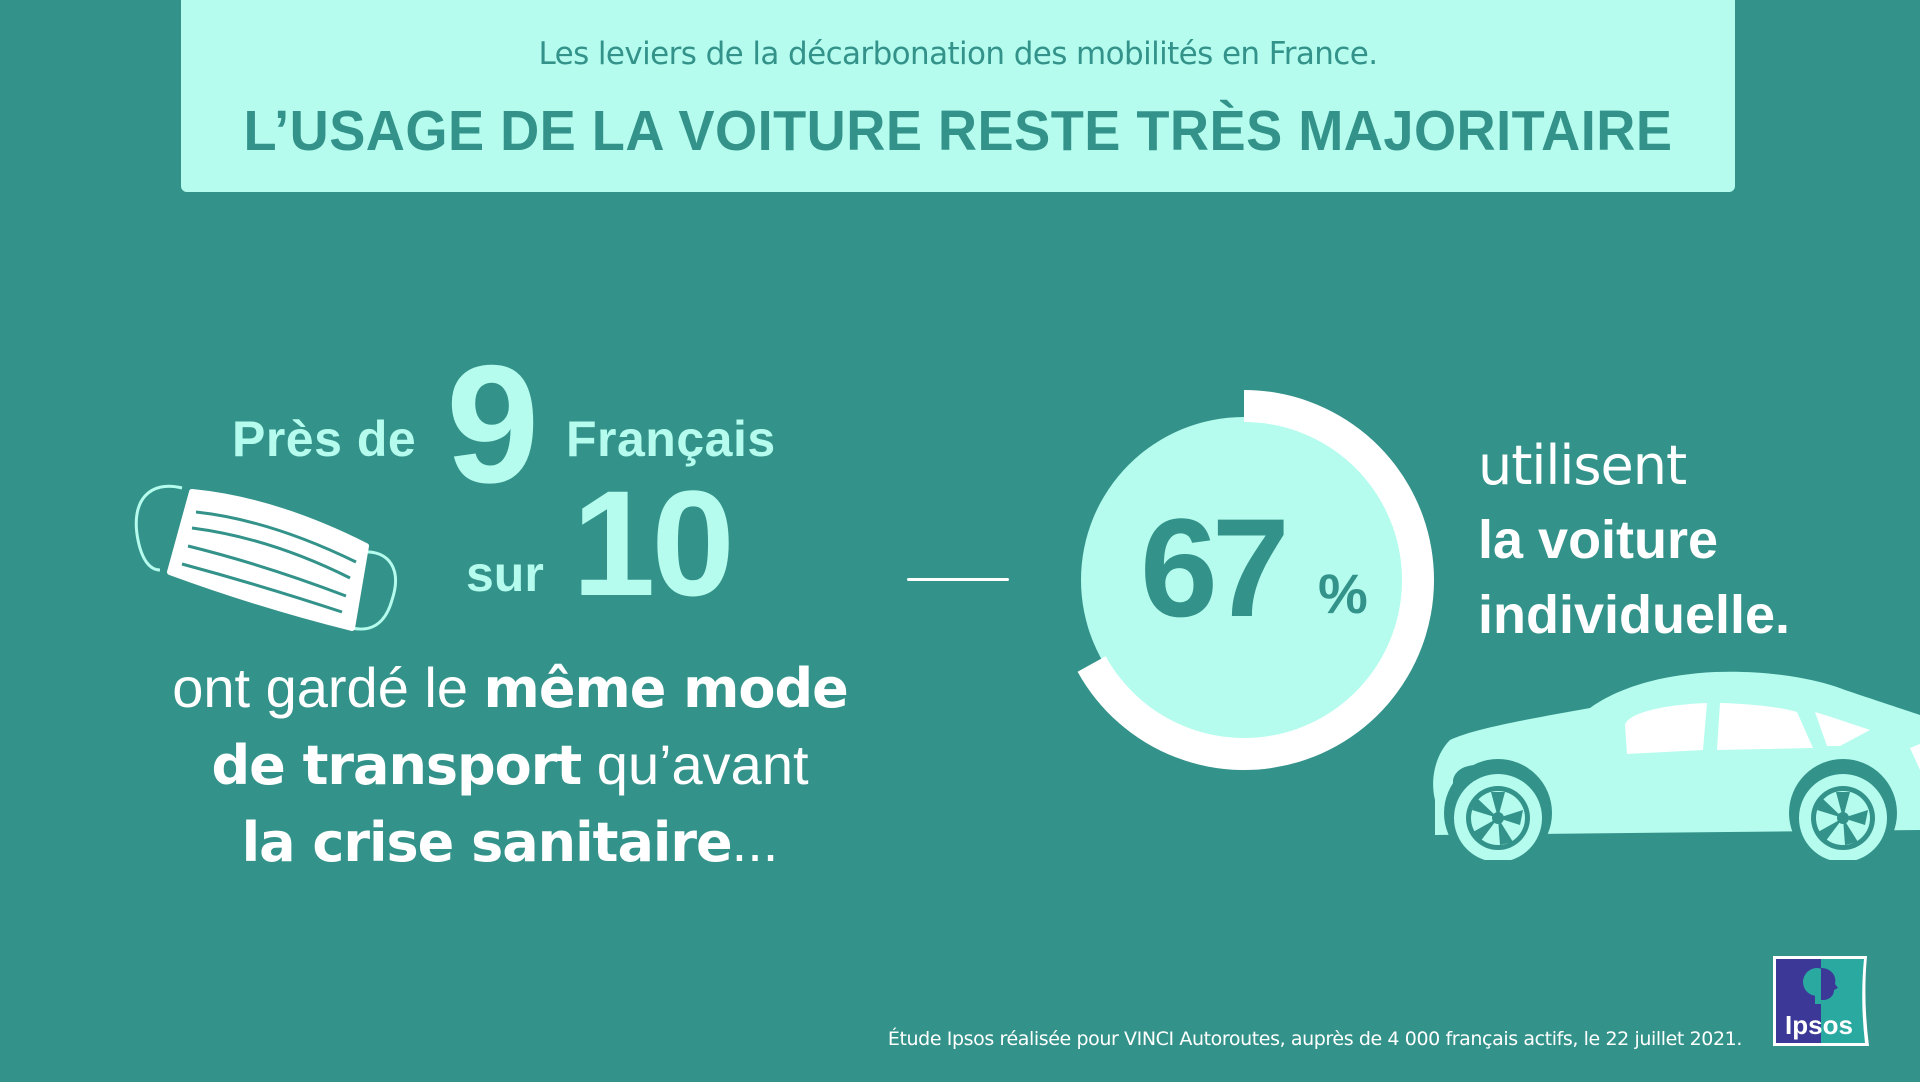  I want to click on desc-regular: qu’avant, so click(695, 764).